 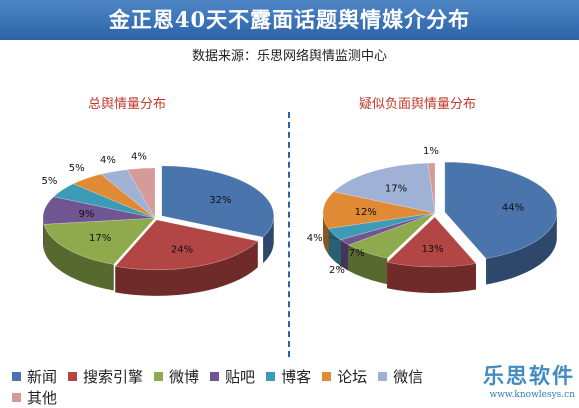 I want to click on page-title: 金正恩40天不露面话题舆情媒介分布, so click(x=289, y=19).